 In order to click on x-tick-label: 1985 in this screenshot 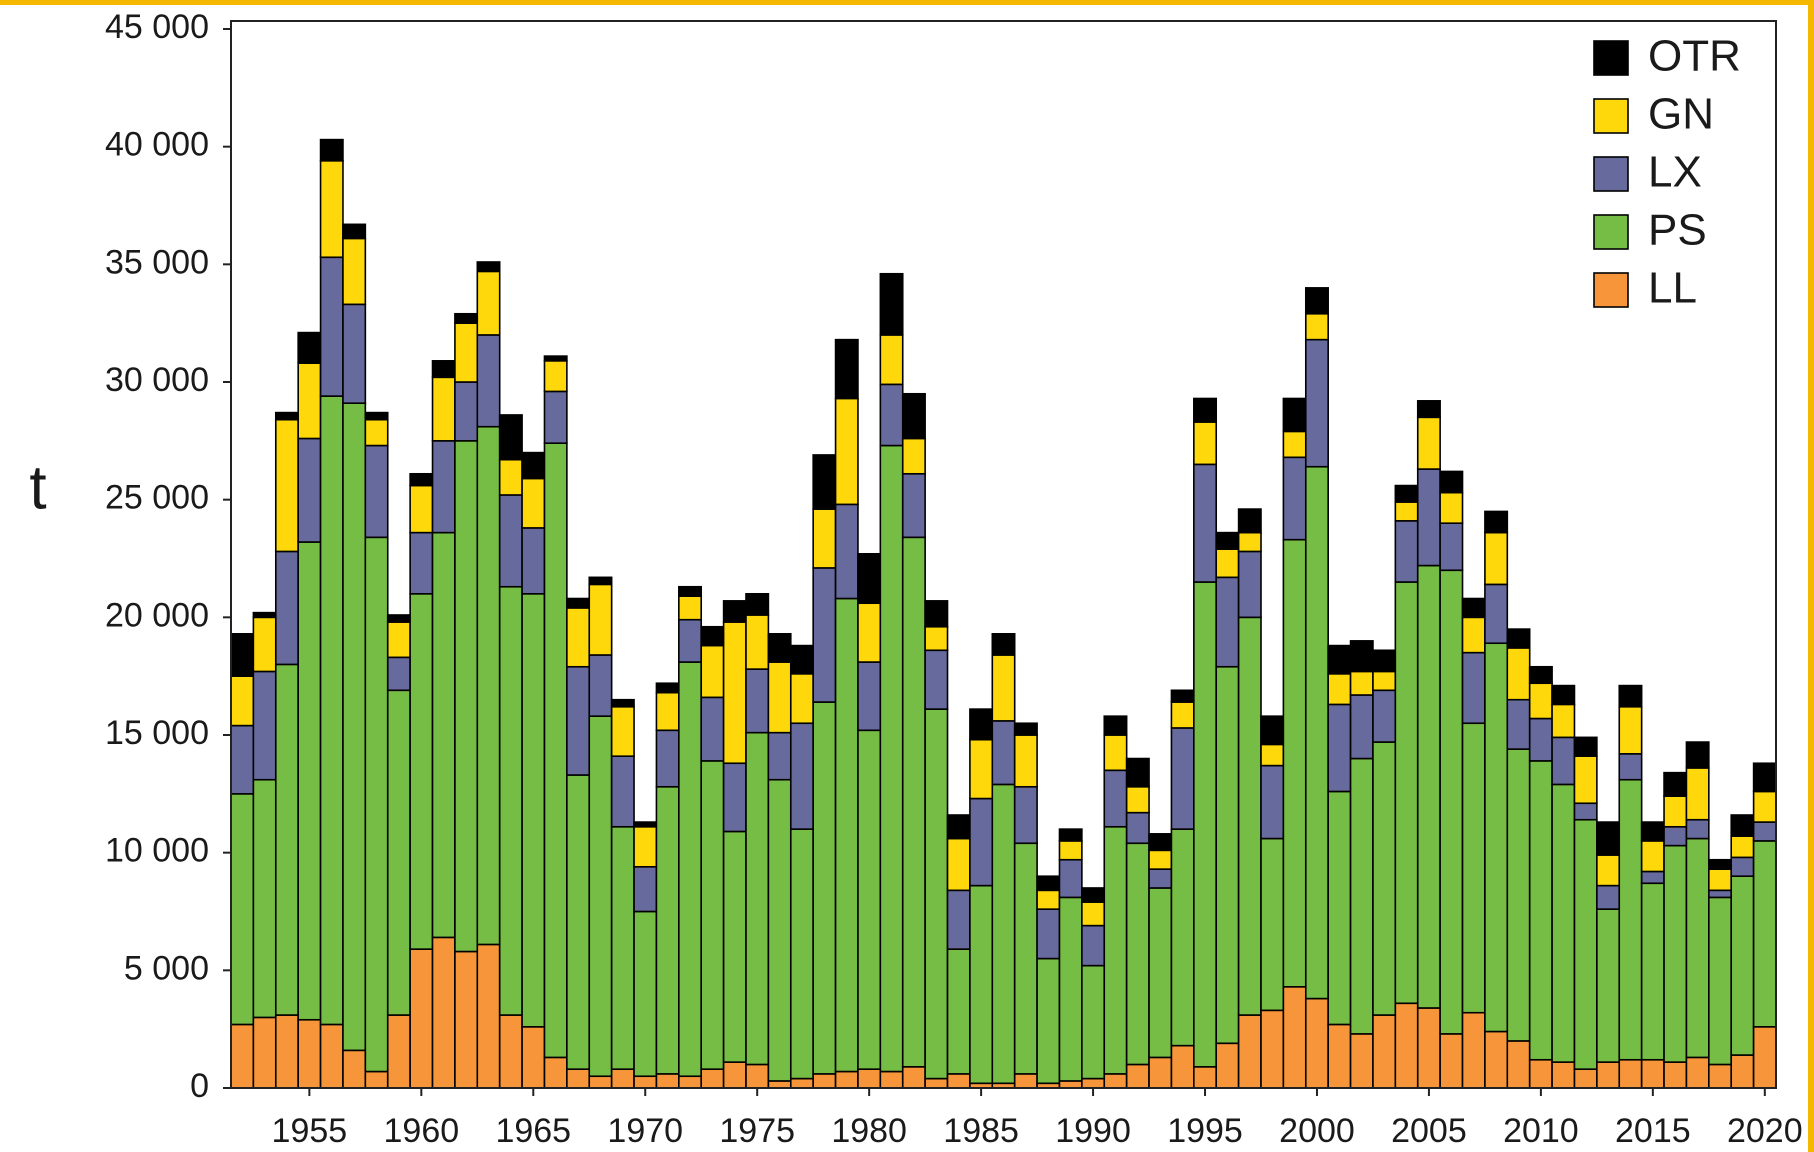, I will do `click(981, 1131)`.